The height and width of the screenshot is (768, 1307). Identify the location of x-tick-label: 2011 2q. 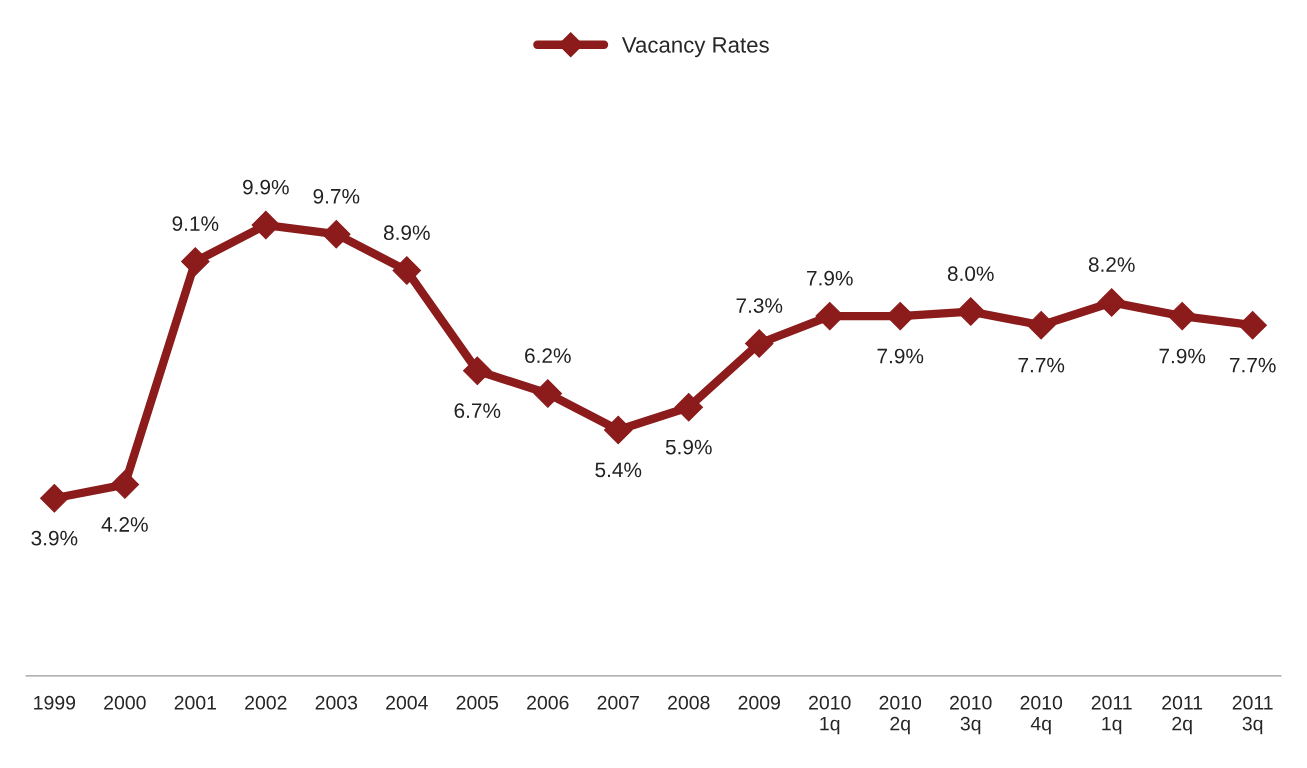
(1182, 715).